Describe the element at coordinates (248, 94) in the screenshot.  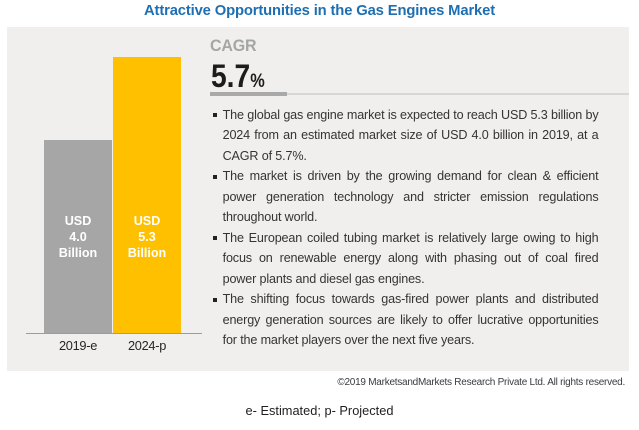
I see `divider-accent-segment` at that location.